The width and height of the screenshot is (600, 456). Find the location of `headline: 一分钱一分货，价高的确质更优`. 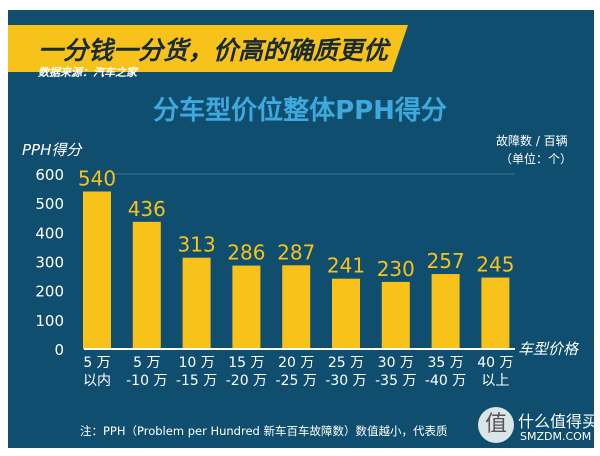

headline: 一分钱一分货，价高的确质更优 is located at coordinates (213, 50).